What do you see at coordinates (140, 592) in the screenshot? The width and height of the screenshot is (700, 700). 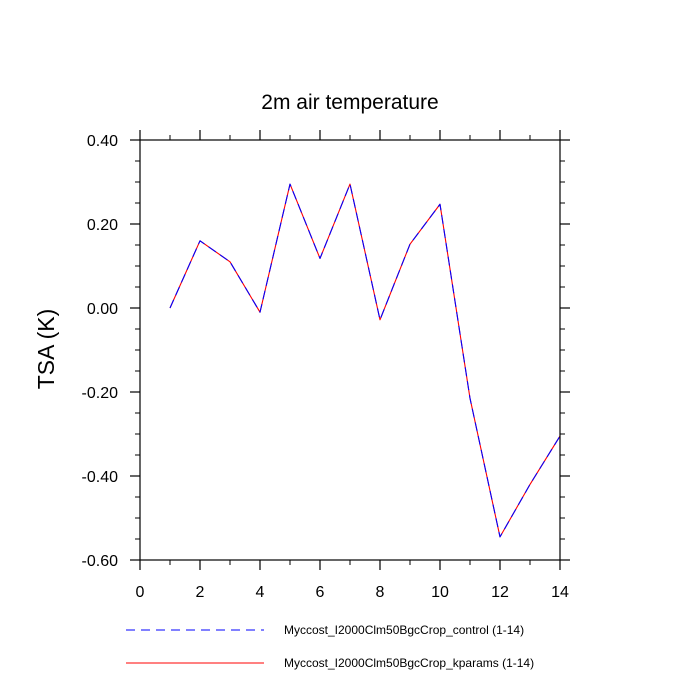 I see `x-tick-label: 0` at bounding box center [140, 592].